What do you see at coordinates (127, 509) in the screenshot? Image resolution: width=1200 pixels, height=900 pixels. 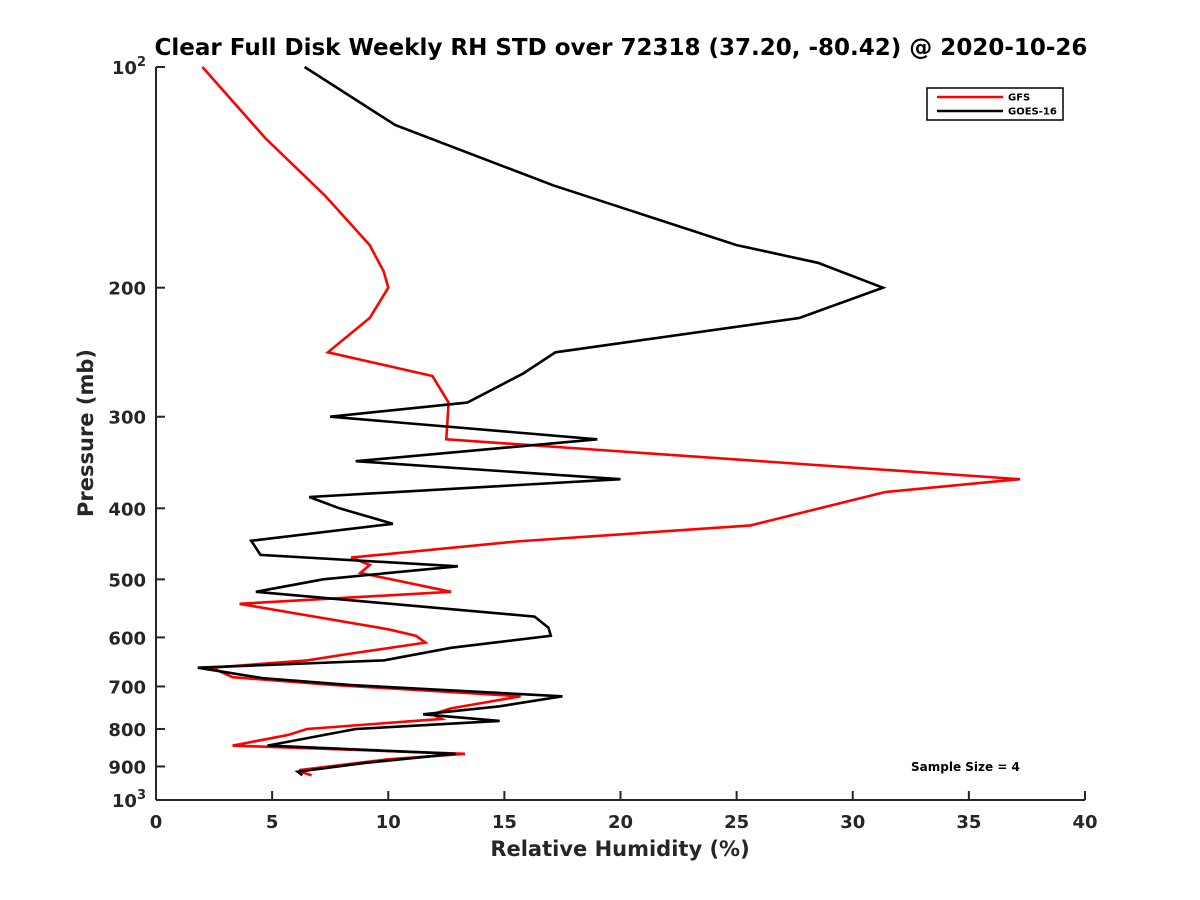 I see `y-tick-label: 400` at bounding box center [127, 509].